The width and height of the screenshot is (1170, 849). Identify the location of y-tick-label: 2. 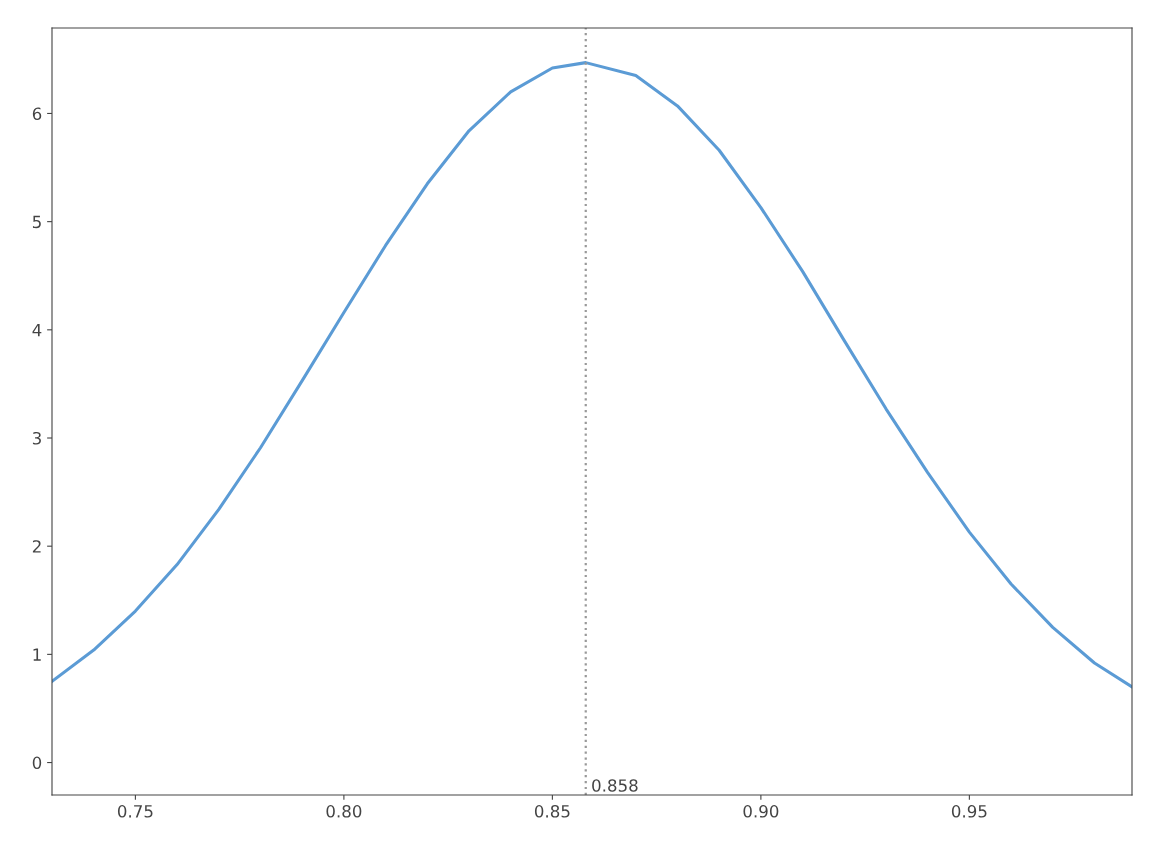
(36, 546).